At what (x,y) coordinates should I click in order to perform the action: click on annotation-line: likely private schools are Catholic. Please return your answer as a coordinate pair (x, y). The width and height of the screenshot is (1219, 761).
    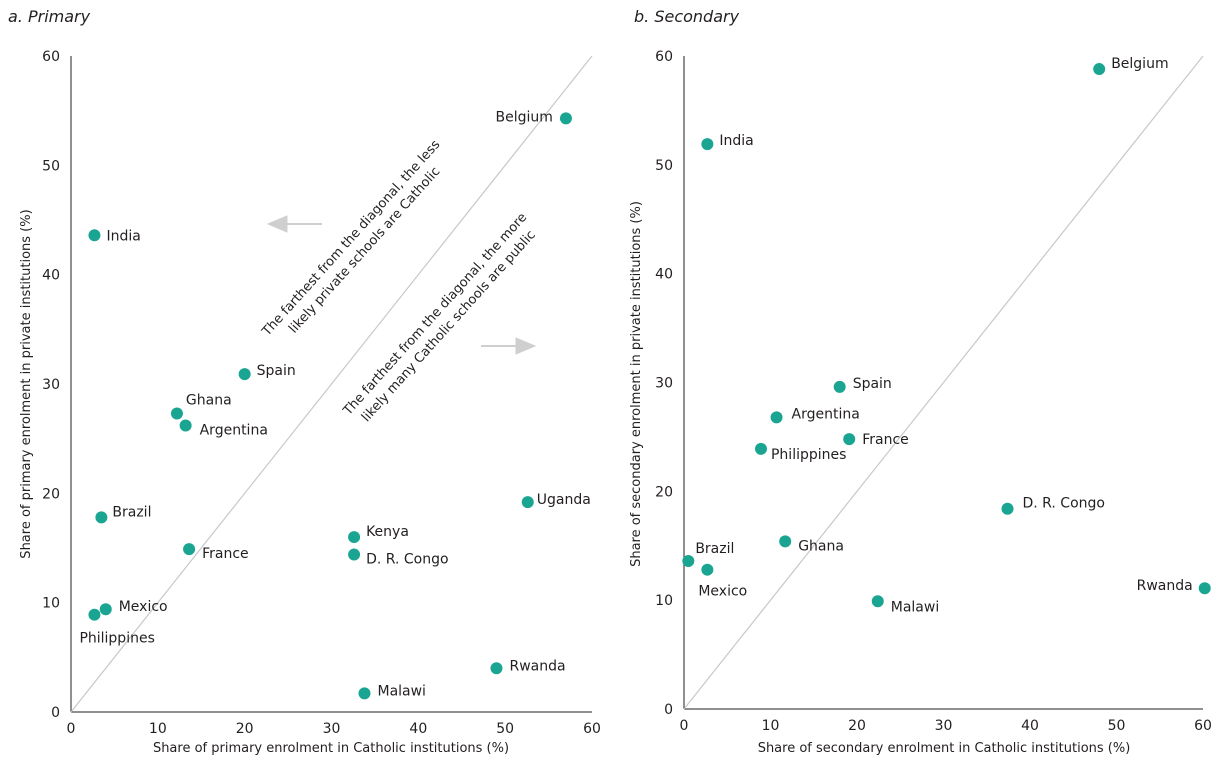
    Looking at the image, I should click on (364, 250).